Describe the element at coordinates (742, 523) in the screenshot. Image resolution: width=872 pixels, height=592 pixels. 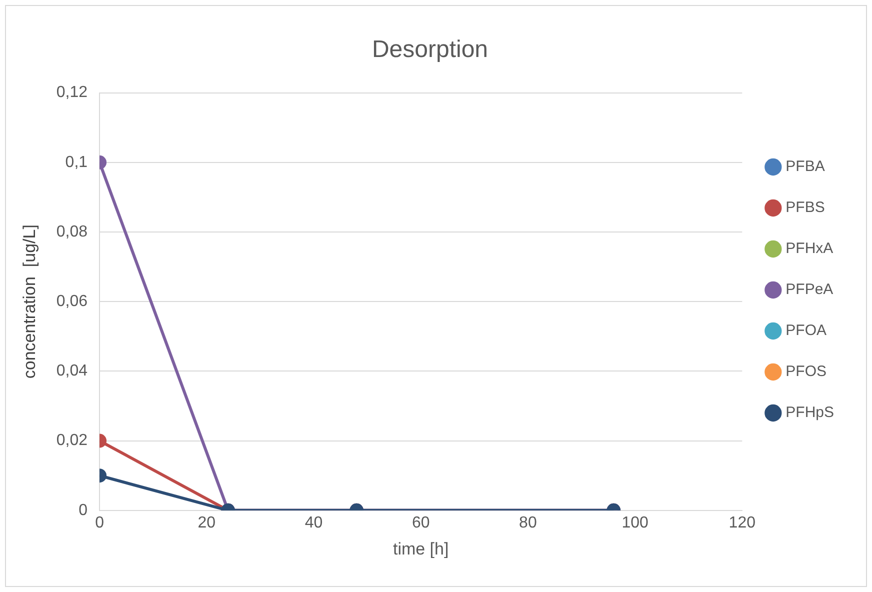
I see `x-tick-label: 120` at that location.